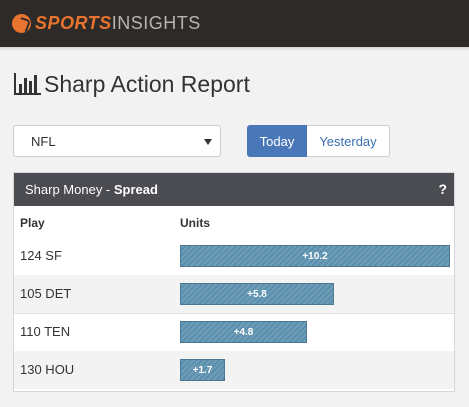  I want to click on logo-sports: SPORTS, so click(73, 23).